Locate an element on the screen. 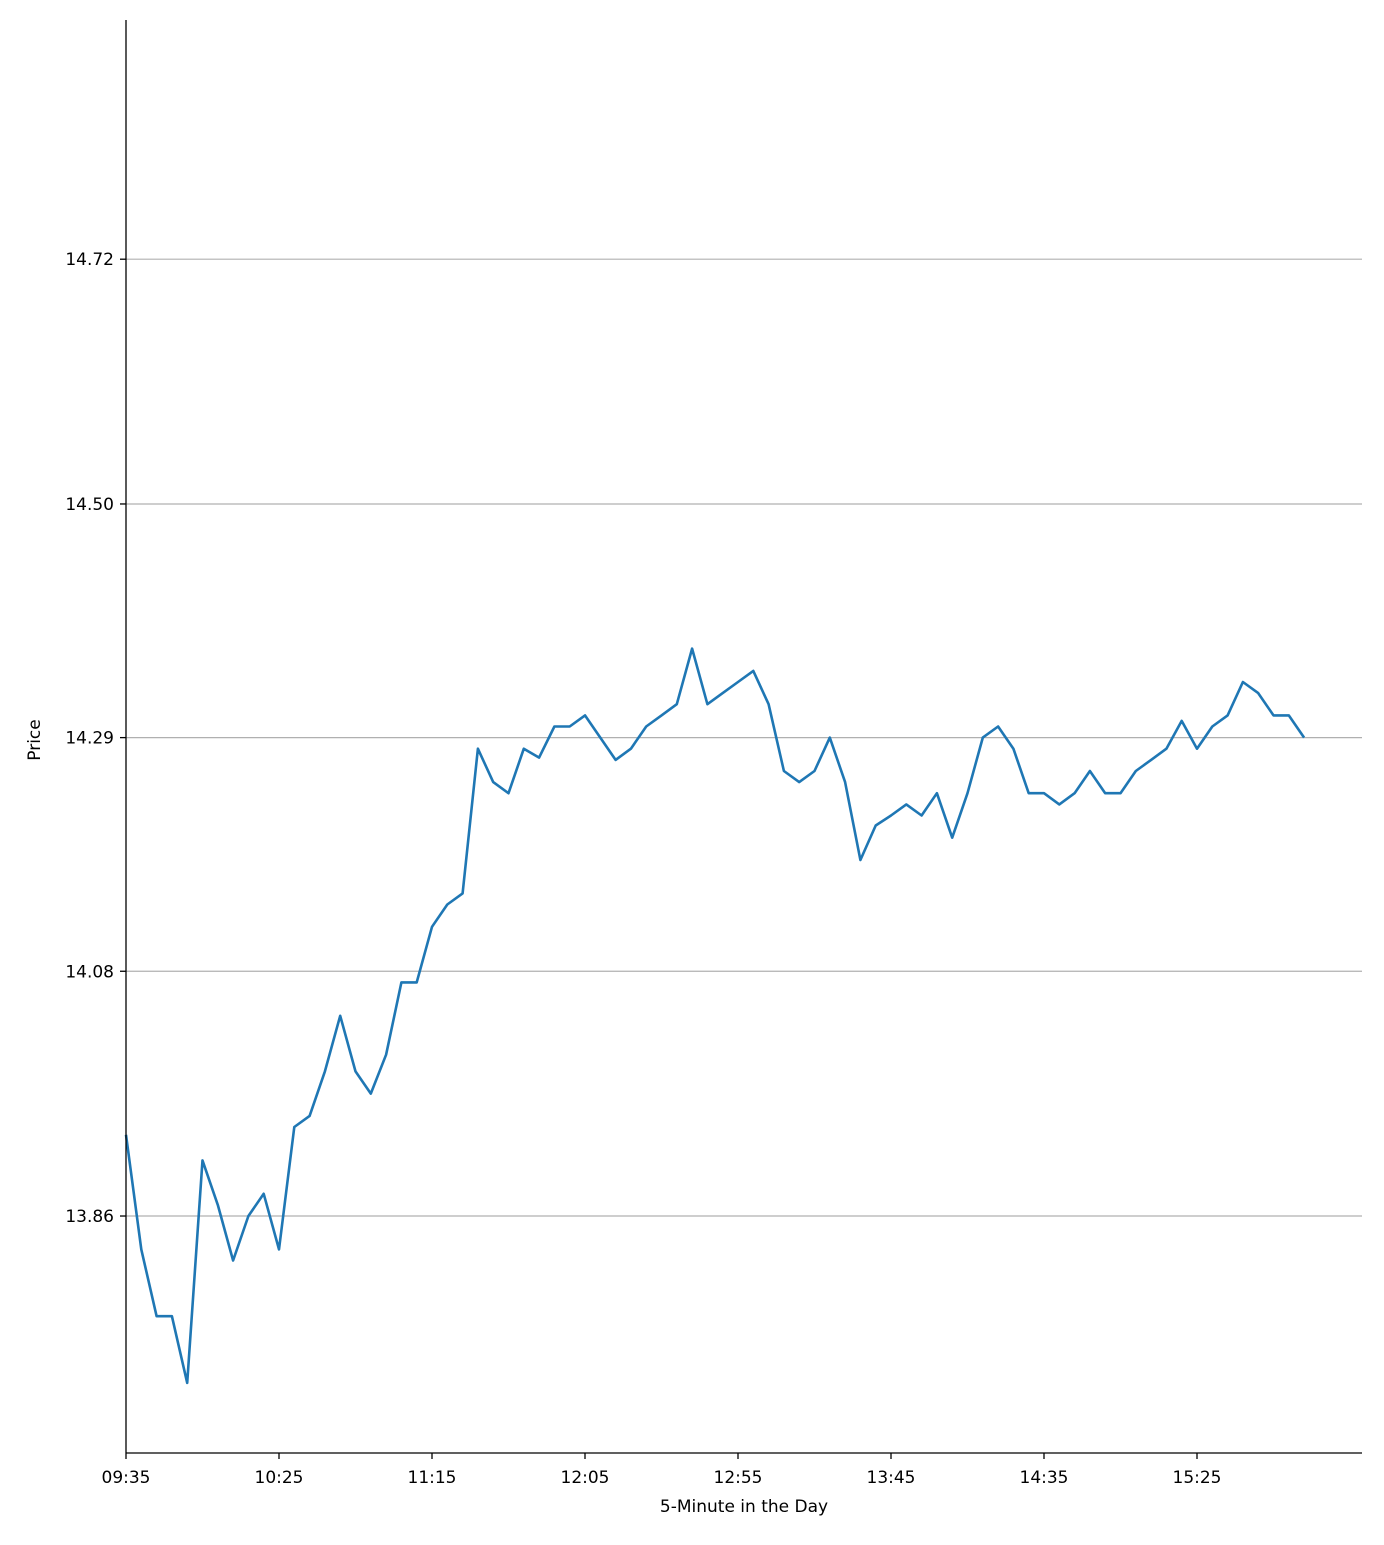 This screenshot has width=1384, height=1545. y-tick-label: 14.50 is located at coordinates (89, 505).